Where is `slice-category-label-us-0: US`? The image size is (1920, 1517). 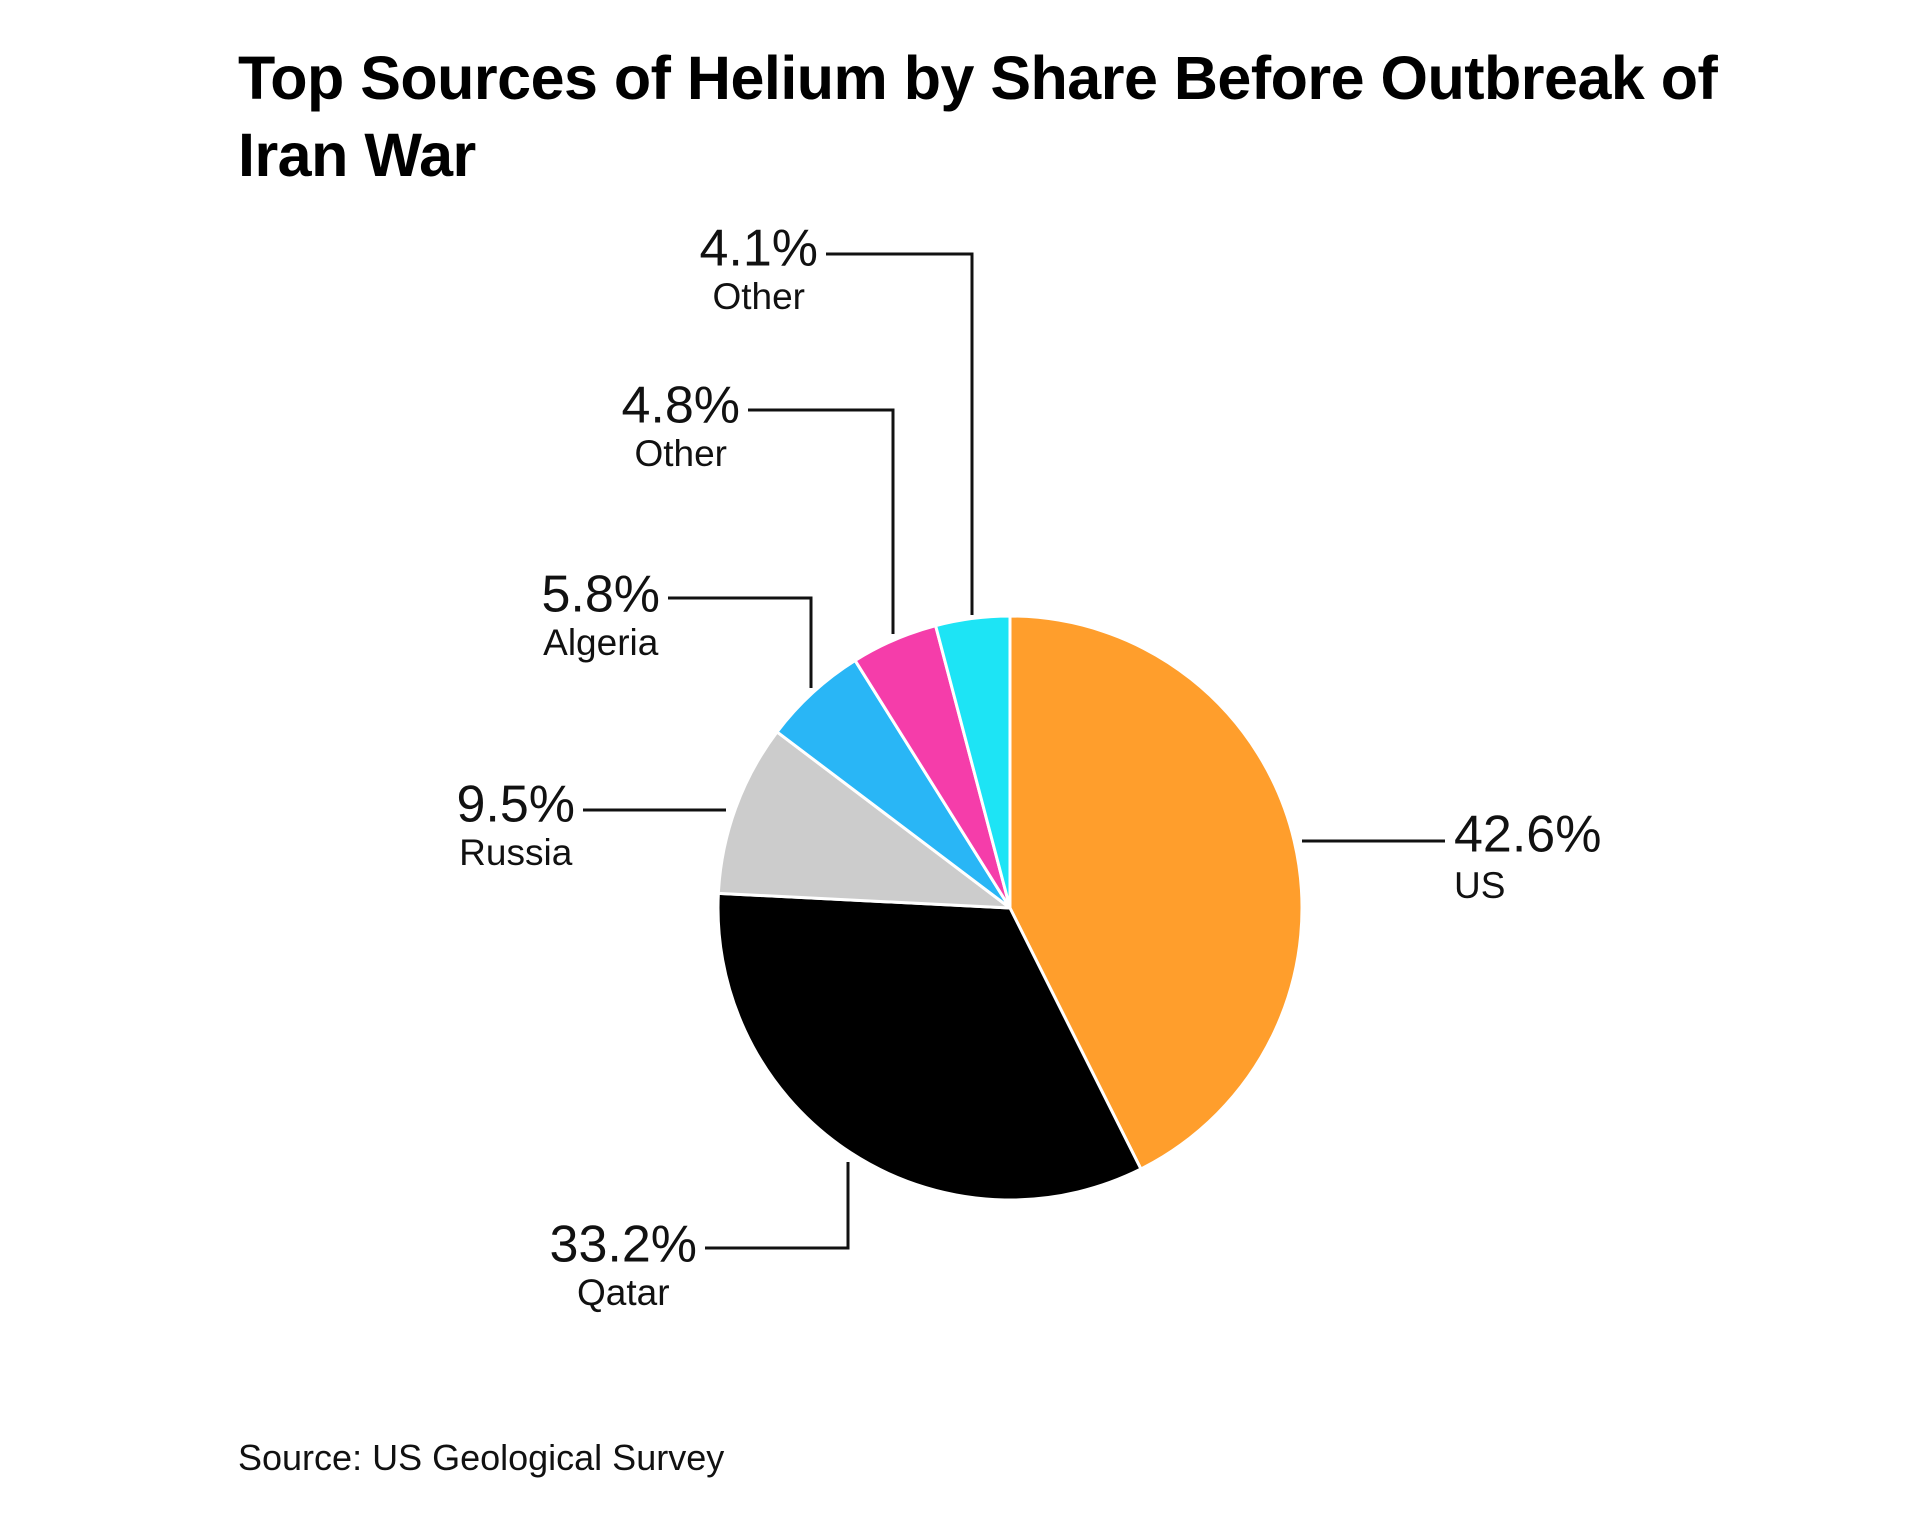
slice-category-label-us-0: US is located at coordinates (1479, 885).